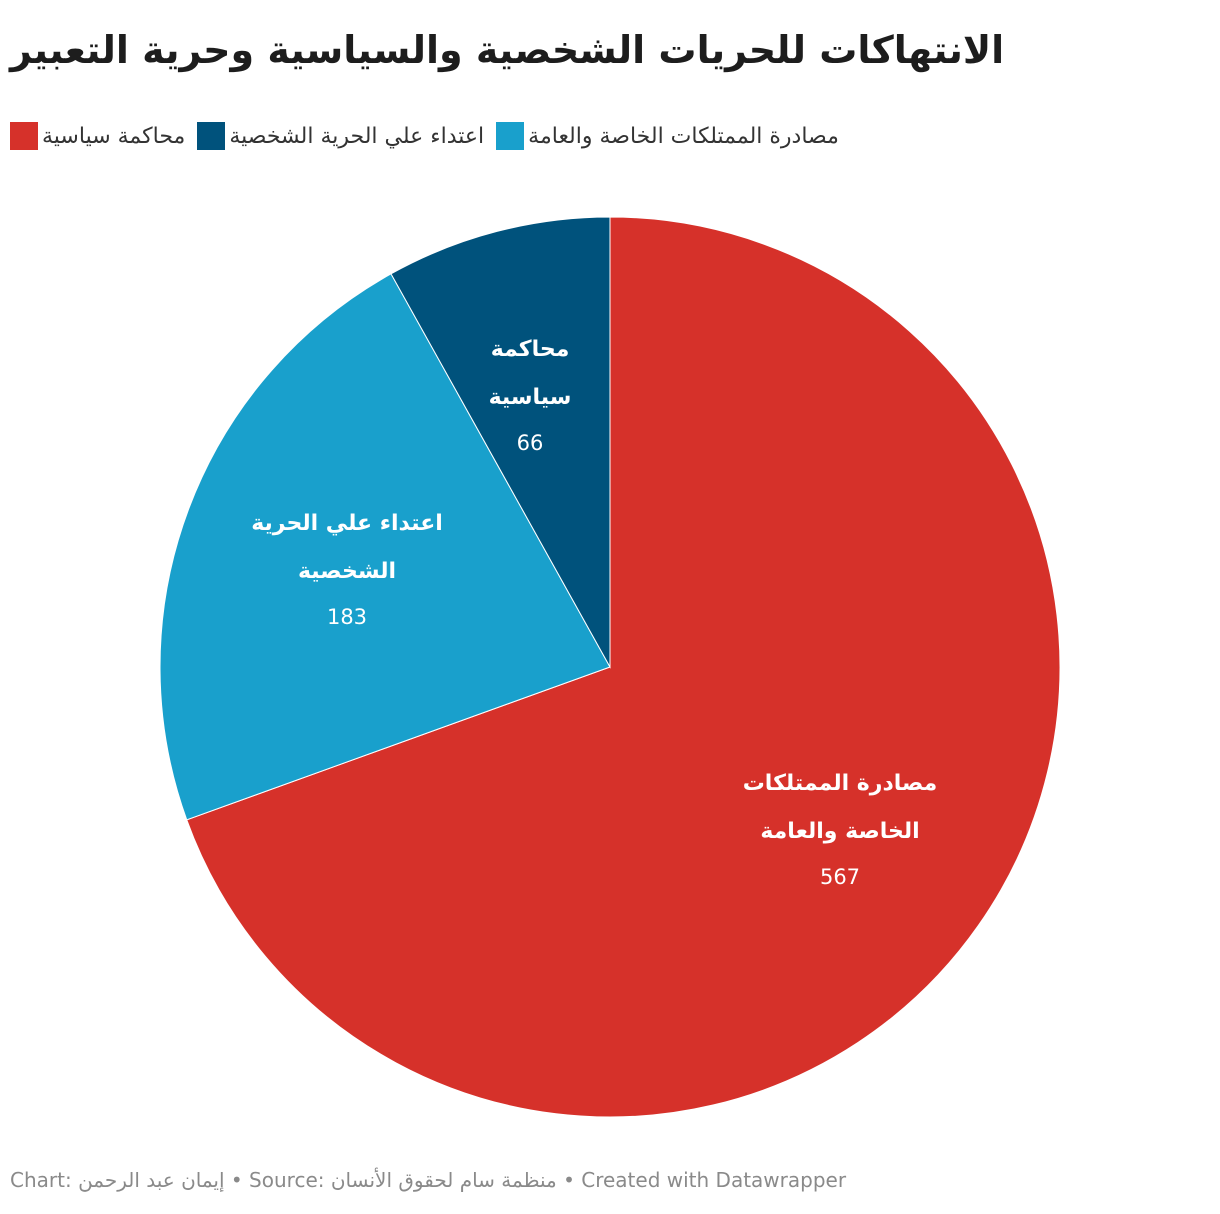 The height and width of the screenshot is (1214, 1220). I want to click on legend-item-trial: اعتداء علي الحرية الشخصية, so click(340, 136).